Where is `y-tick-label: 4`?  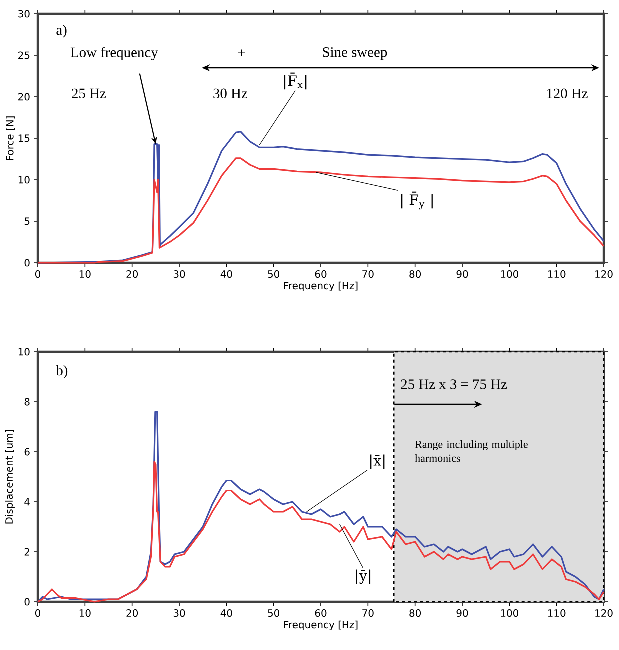
y-tick-label: 4 is located at coordinates (27, 502).